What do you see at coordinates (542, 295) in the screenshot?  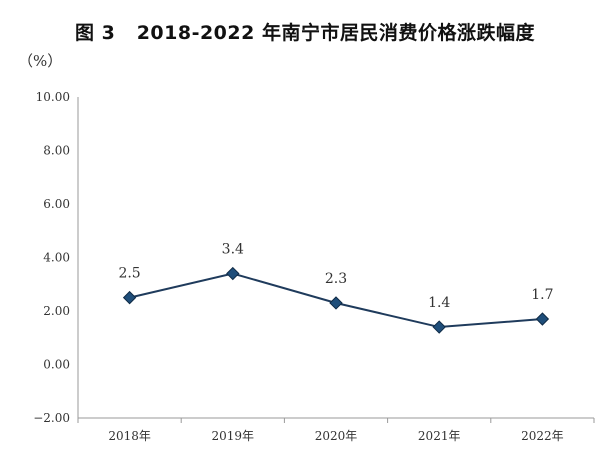 I see `data-label: 1.7` at bounding box center [542, 295].